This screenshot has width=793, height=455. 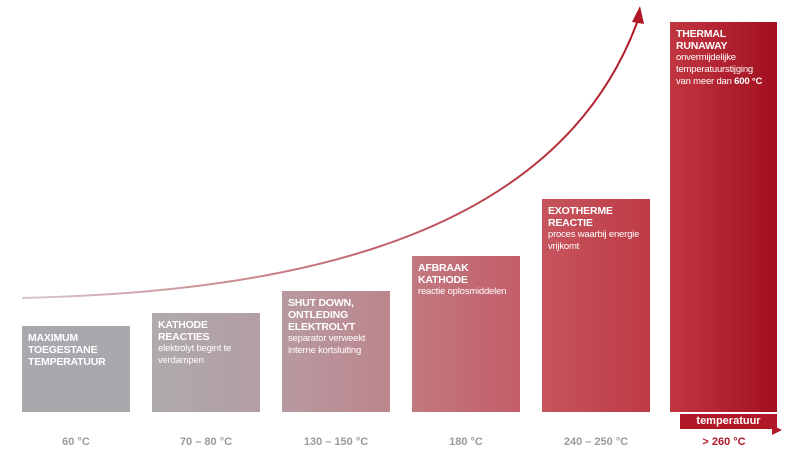 What do you see at coordinates (564, 246) in the screenshot?
I see `description-text: vrijkomt` at bounding box center [564, 246].